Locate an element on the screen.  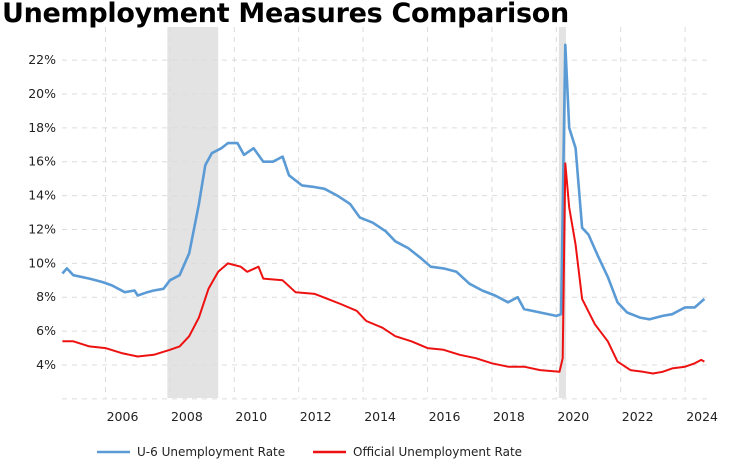
x-tick-label: 2008 is located at coordinates (187, 416).